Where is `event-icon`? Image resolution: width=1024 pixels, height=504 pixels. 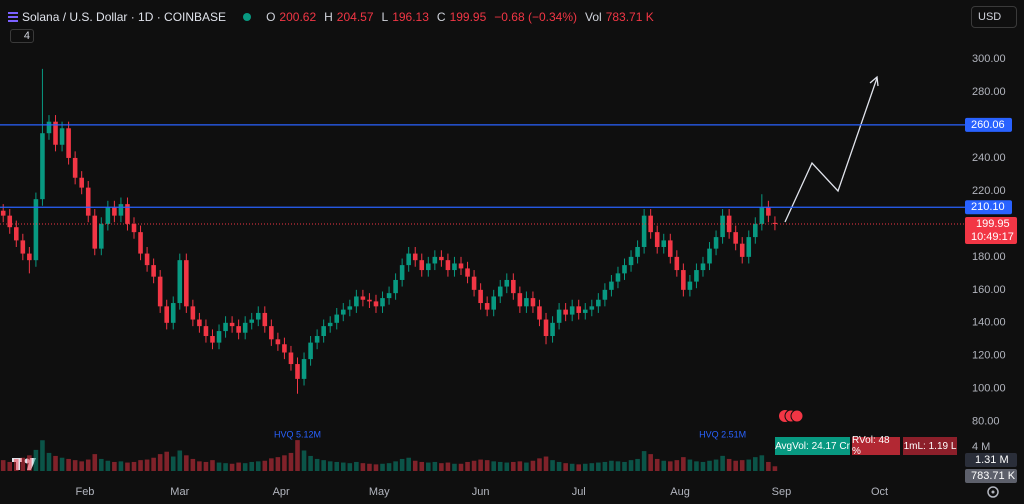 event-icon is located at coordinates (797, 416).